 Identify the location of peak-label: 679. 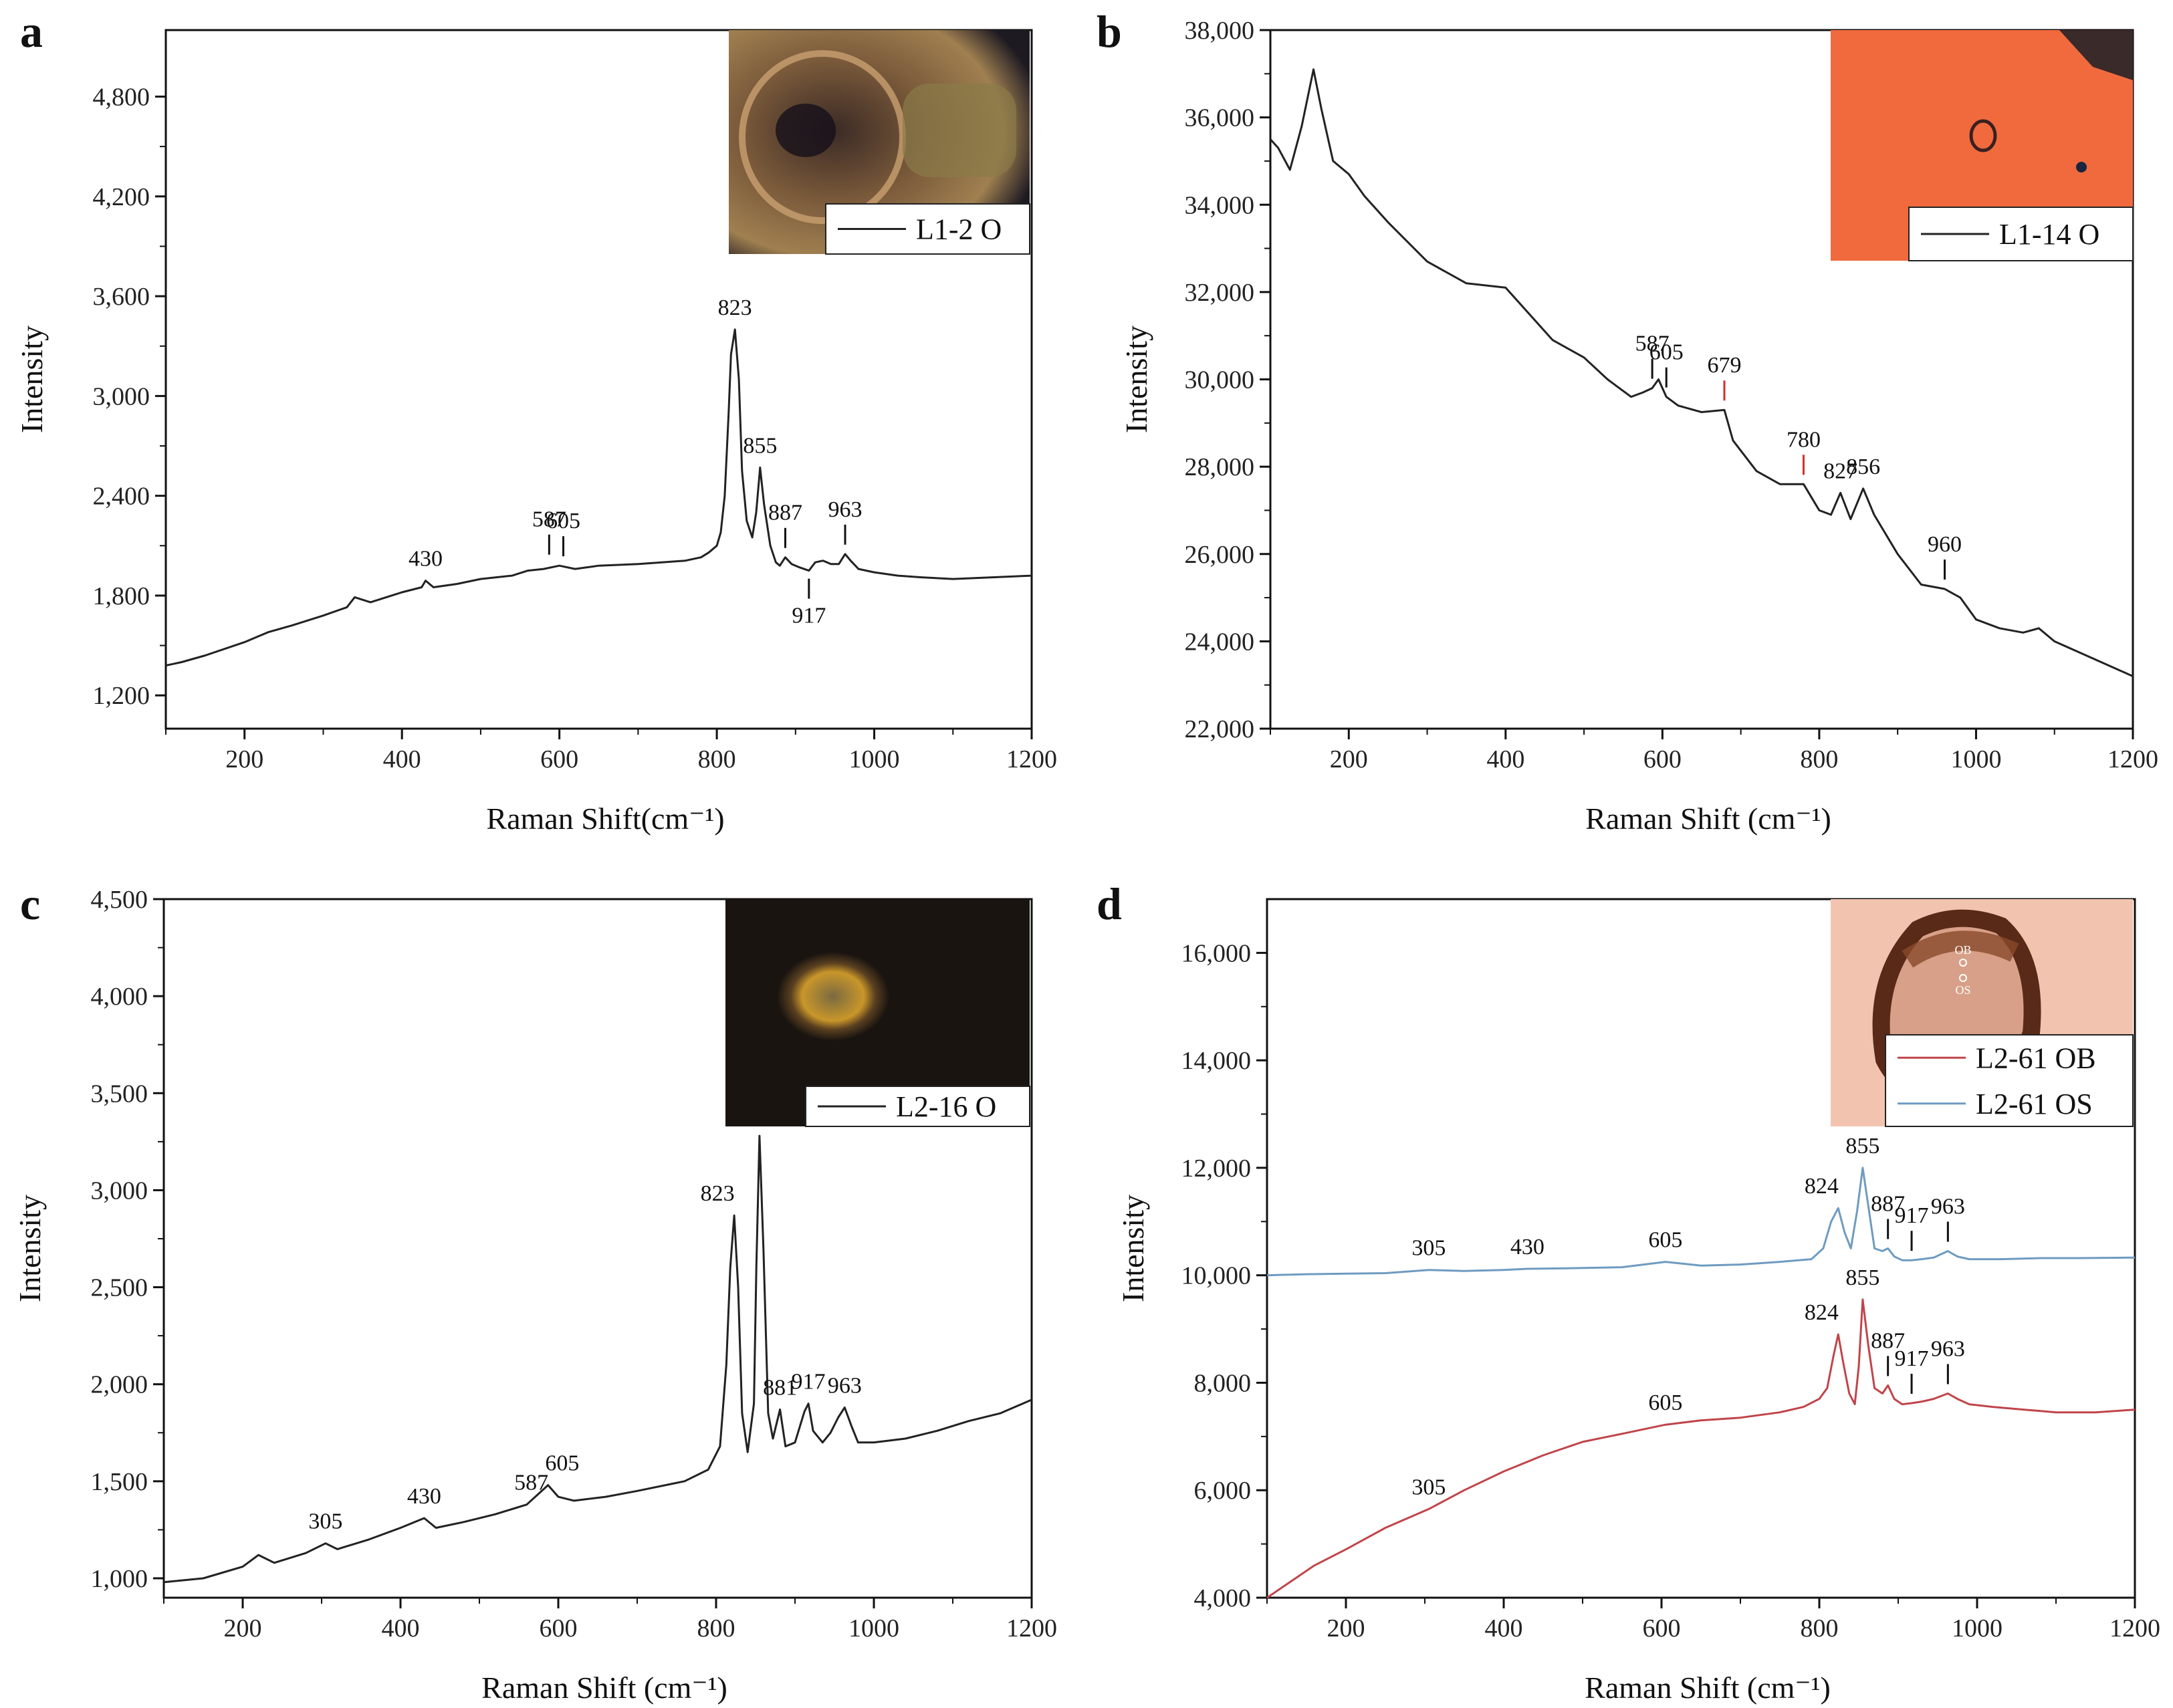
(1725, 365).